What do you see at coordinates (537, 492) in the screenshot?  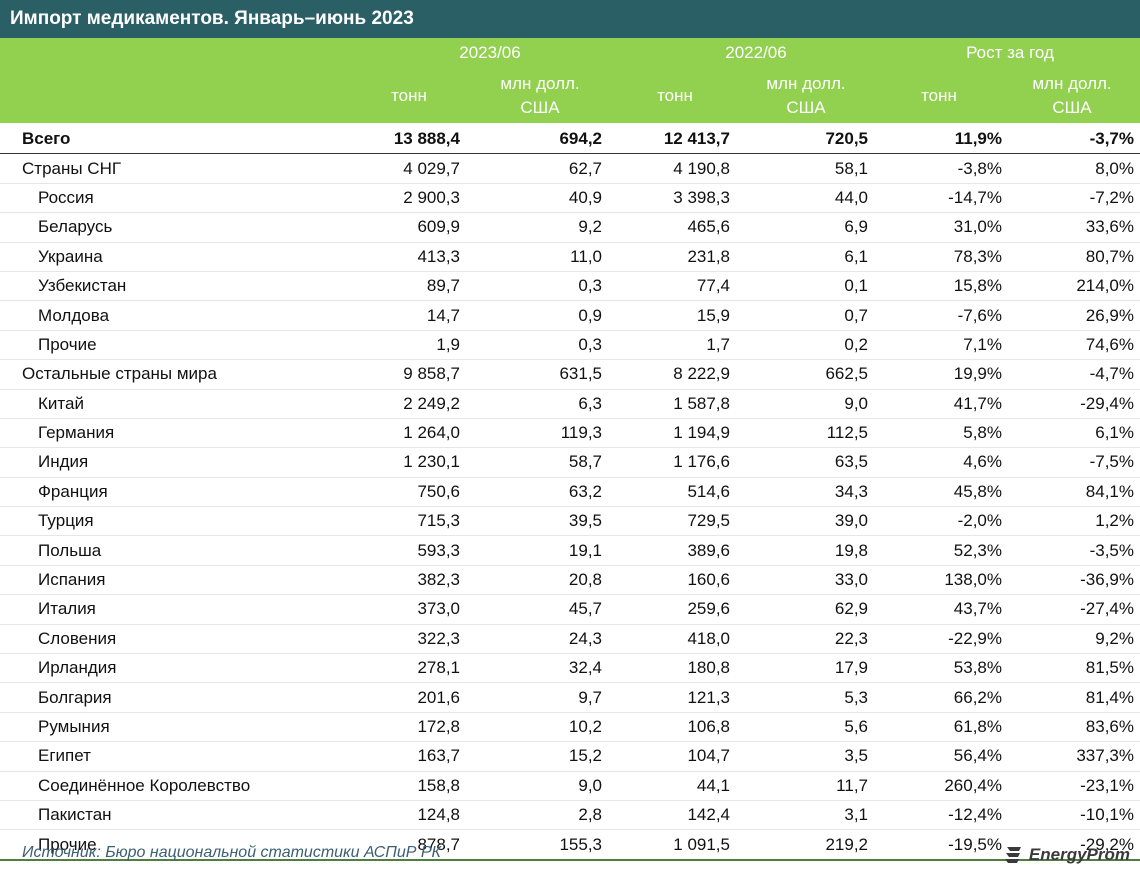 I see `cell-value: 63,2` at bounding box center [537, 492].